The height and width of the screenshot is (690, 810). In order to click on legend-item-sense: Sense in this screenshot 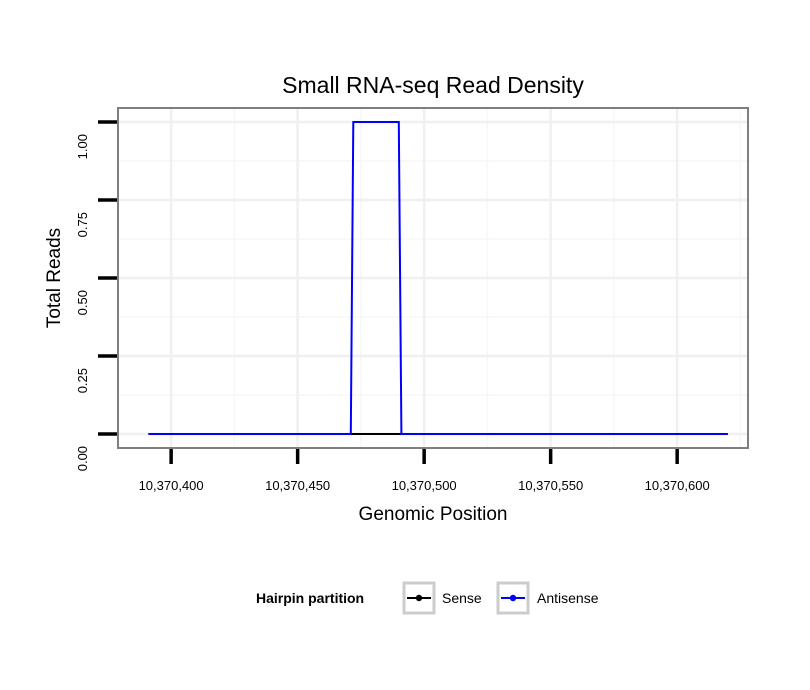, I will do `click(442, 598)`.